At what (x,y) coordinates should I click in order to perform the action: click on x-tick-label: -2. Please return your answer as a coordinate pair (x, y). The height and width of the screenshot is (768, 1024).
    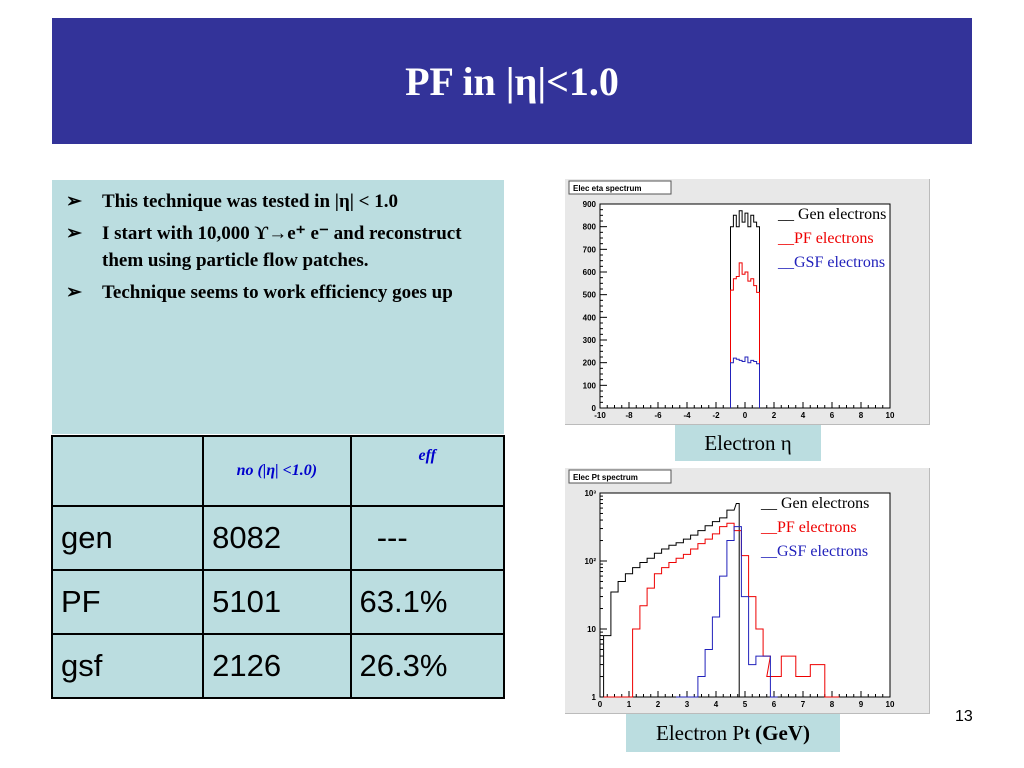
    Looking at the image, I should click on (716, 415).